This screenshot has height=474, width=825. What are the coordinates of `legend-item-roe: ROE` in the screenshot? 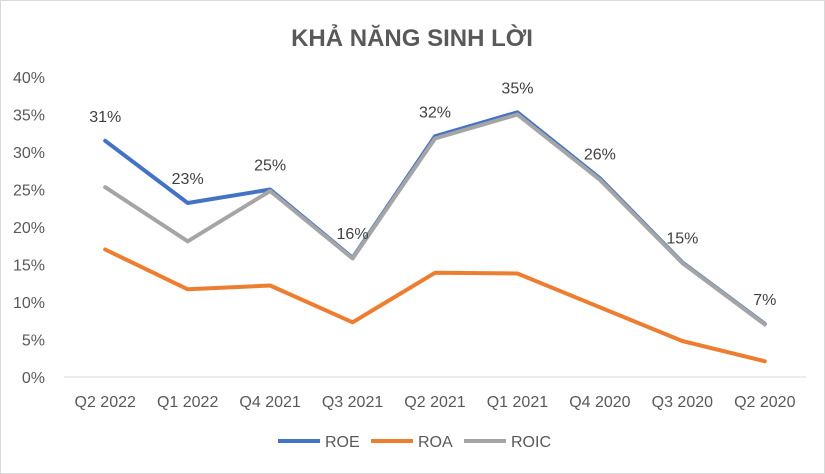 It's located at (319, 442).